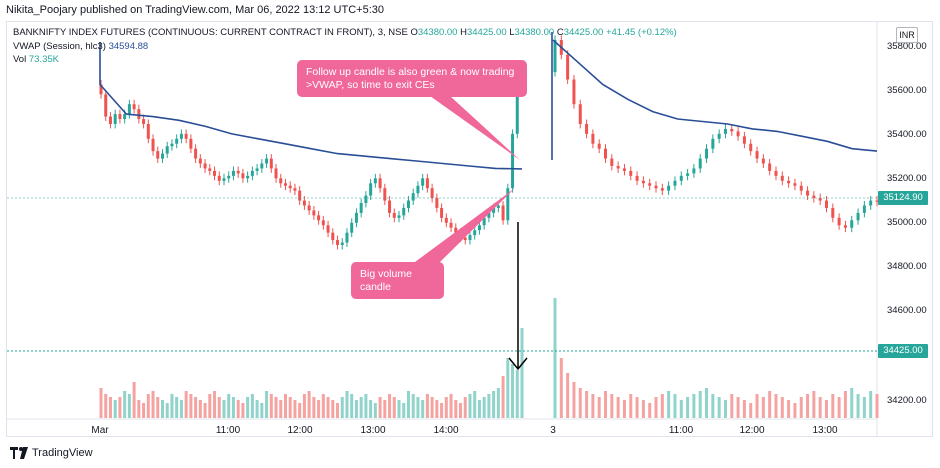 The image size is (940, 468). Describe the element at coordinates (824, 430) in the screenshot. I see `x-tick-label: 13:00` at that location.